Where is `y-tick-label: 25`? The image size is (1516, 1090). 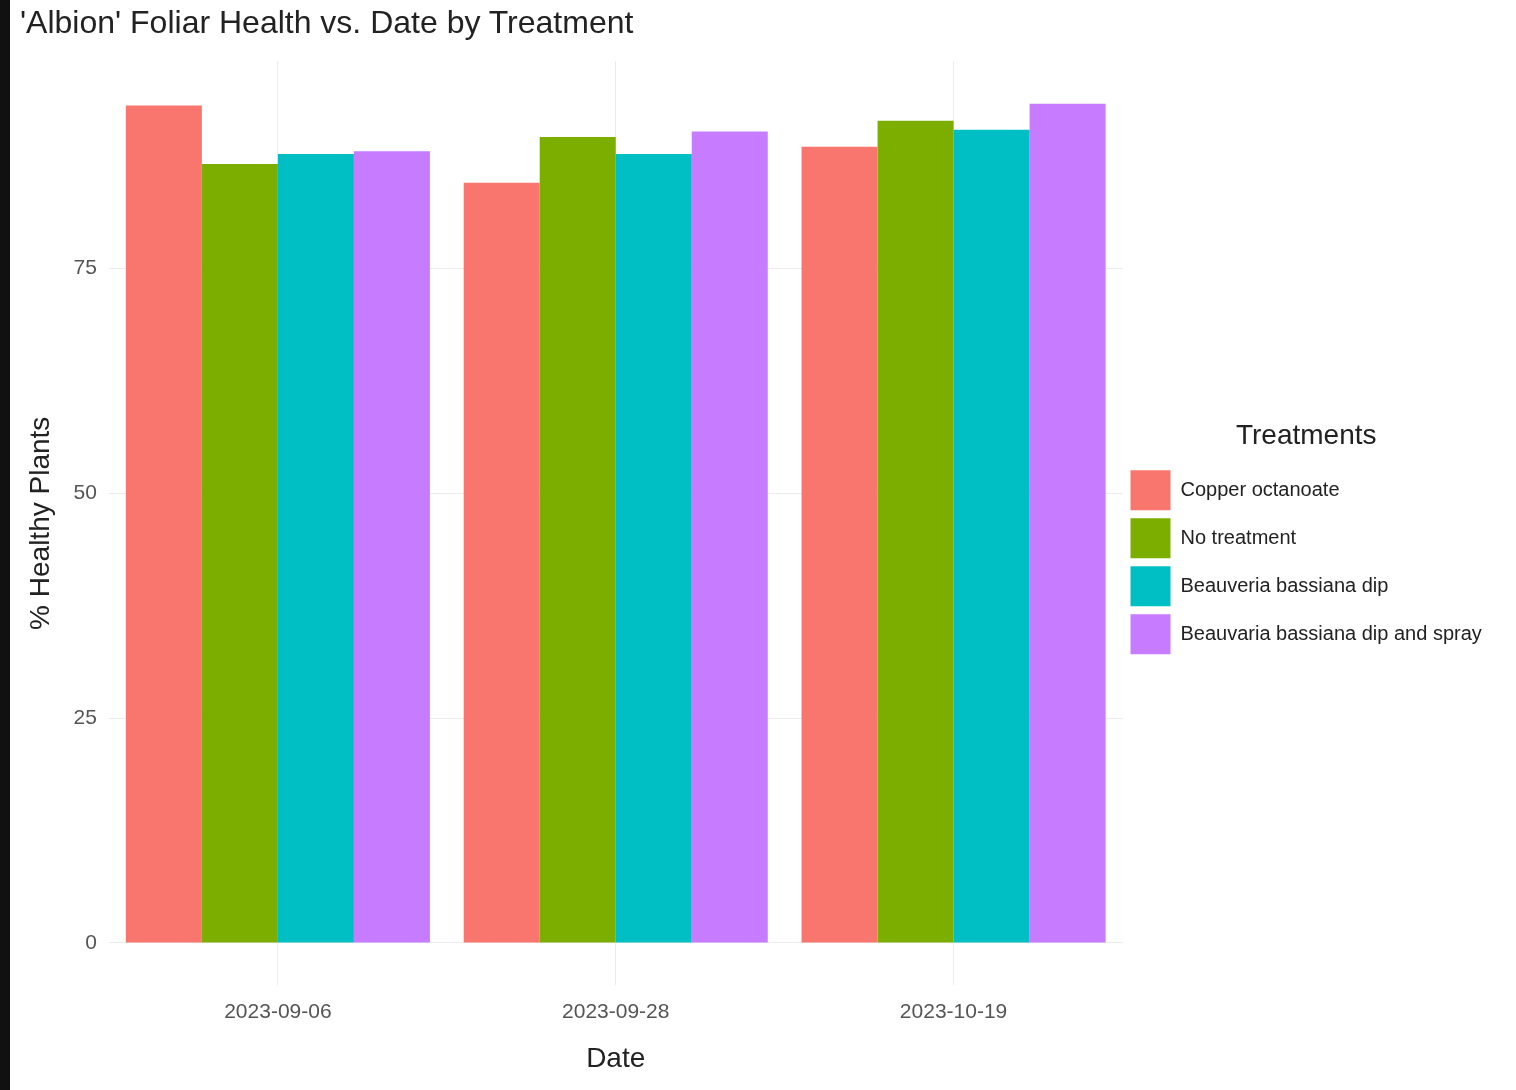
y-tick-label: 25 is located at coordinates (85, 716).